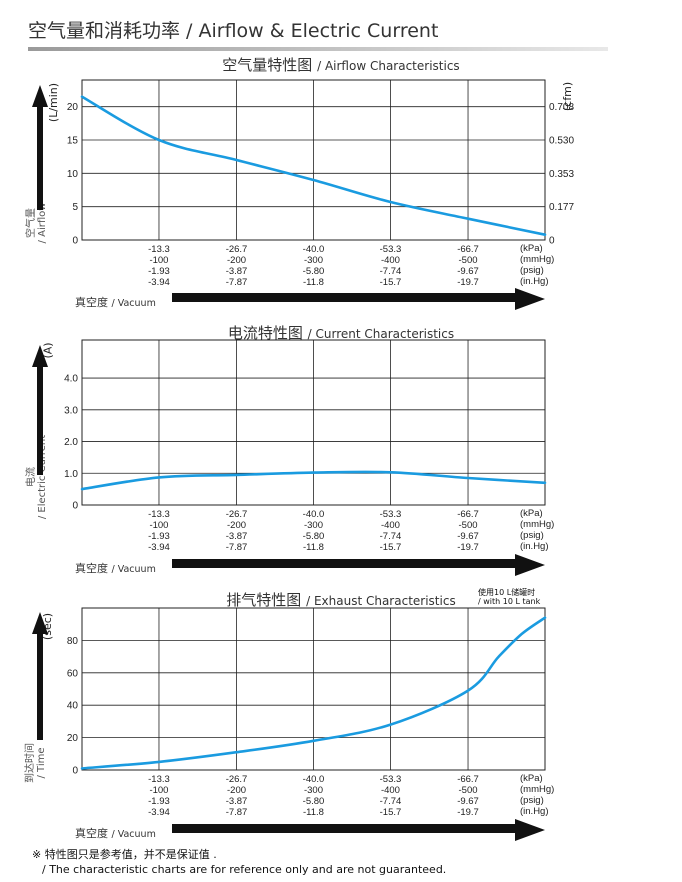 This screenshot has height=882, width=682. Describe the element at coordinates (561, 107) in the screenshot. I see `airflow-y2tick-4: 0.708` at that location.